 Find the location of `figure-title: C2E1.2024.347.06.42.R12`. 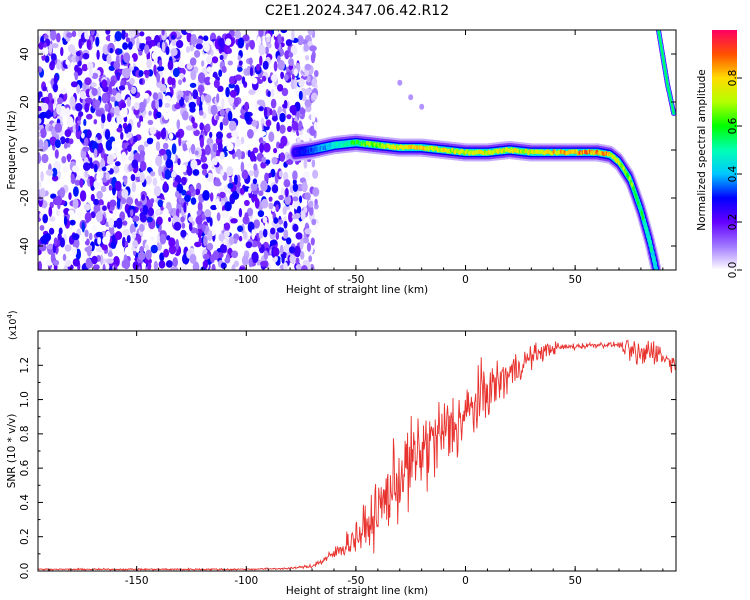

figure-title: C2E1.2024.347.06.42.R12 is located at coordinates (357, 11).